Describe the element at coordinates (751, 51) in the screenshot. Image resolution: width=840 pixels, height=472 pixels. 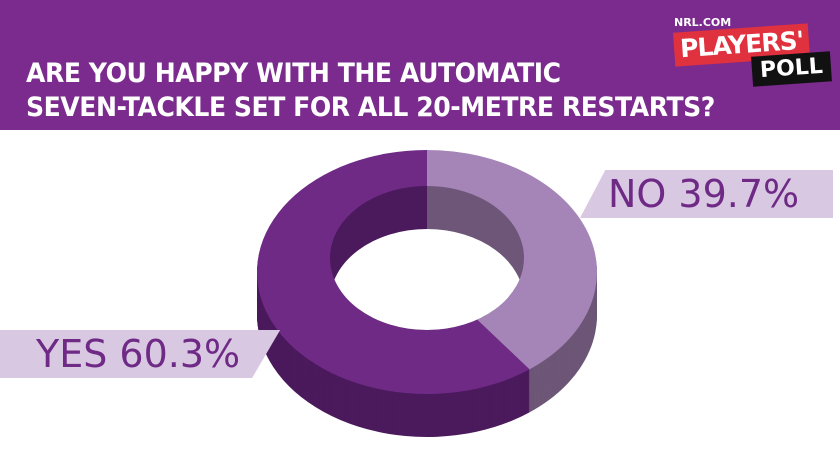
I see `players-poll-logo: NRL.COM PLAYERS' POLL` at that location.